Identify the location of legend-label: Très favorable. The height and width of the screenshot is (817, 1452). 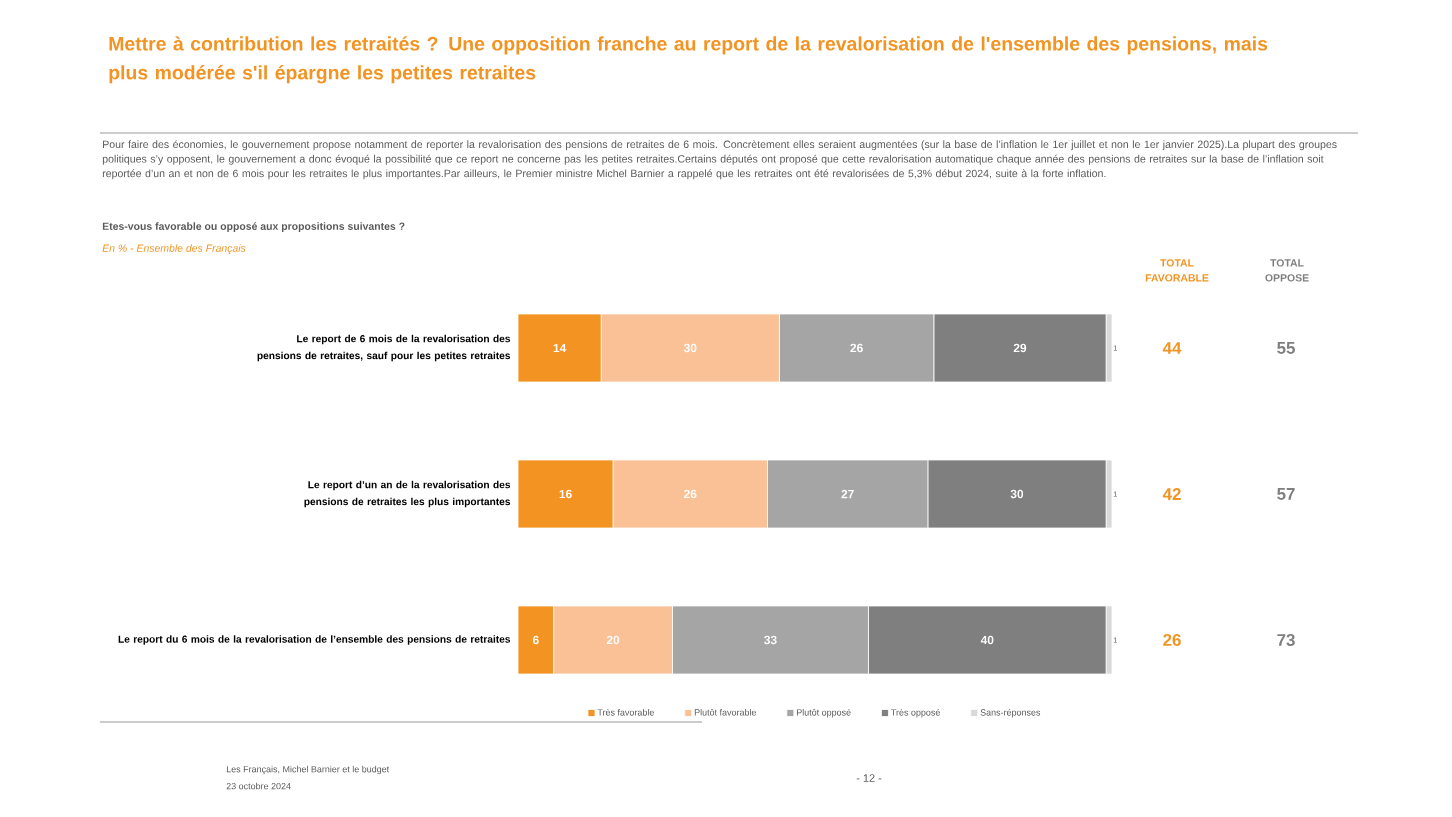
(625, 712).